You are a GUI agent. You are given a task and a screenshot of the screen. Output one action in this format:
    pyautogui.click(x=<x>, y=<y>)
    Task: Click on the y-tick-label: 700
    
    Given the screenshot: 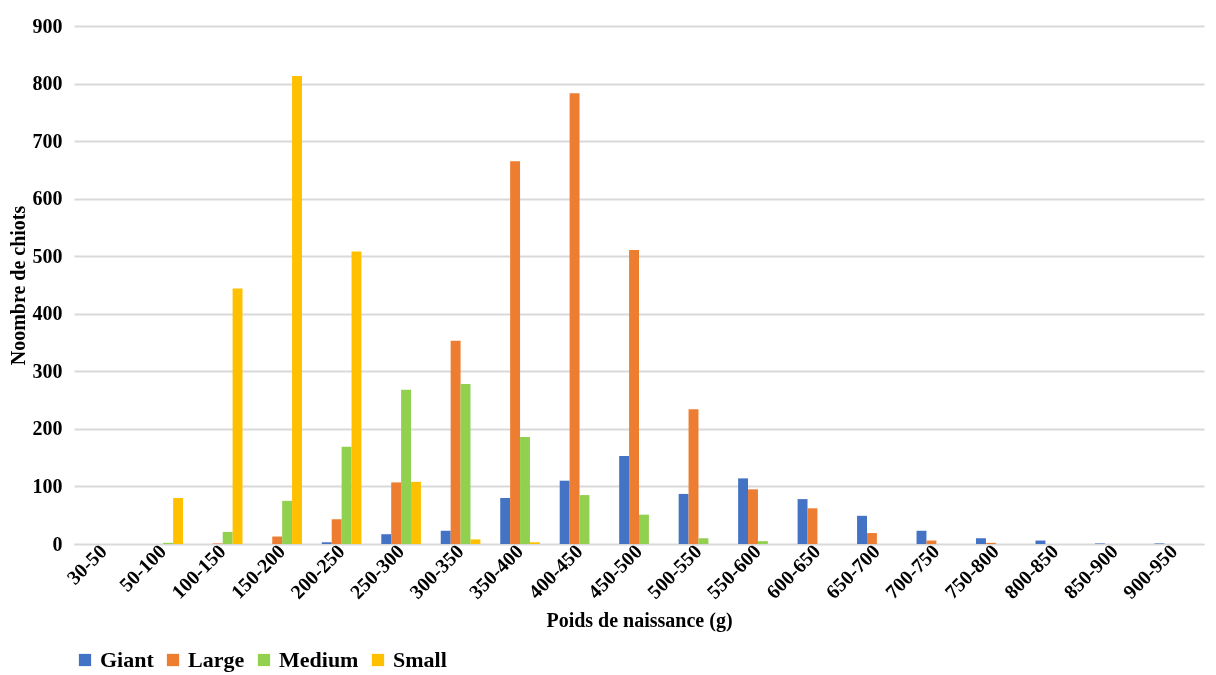 What is the action you would take?
    pyautogui.click(x=47, y=140)
    